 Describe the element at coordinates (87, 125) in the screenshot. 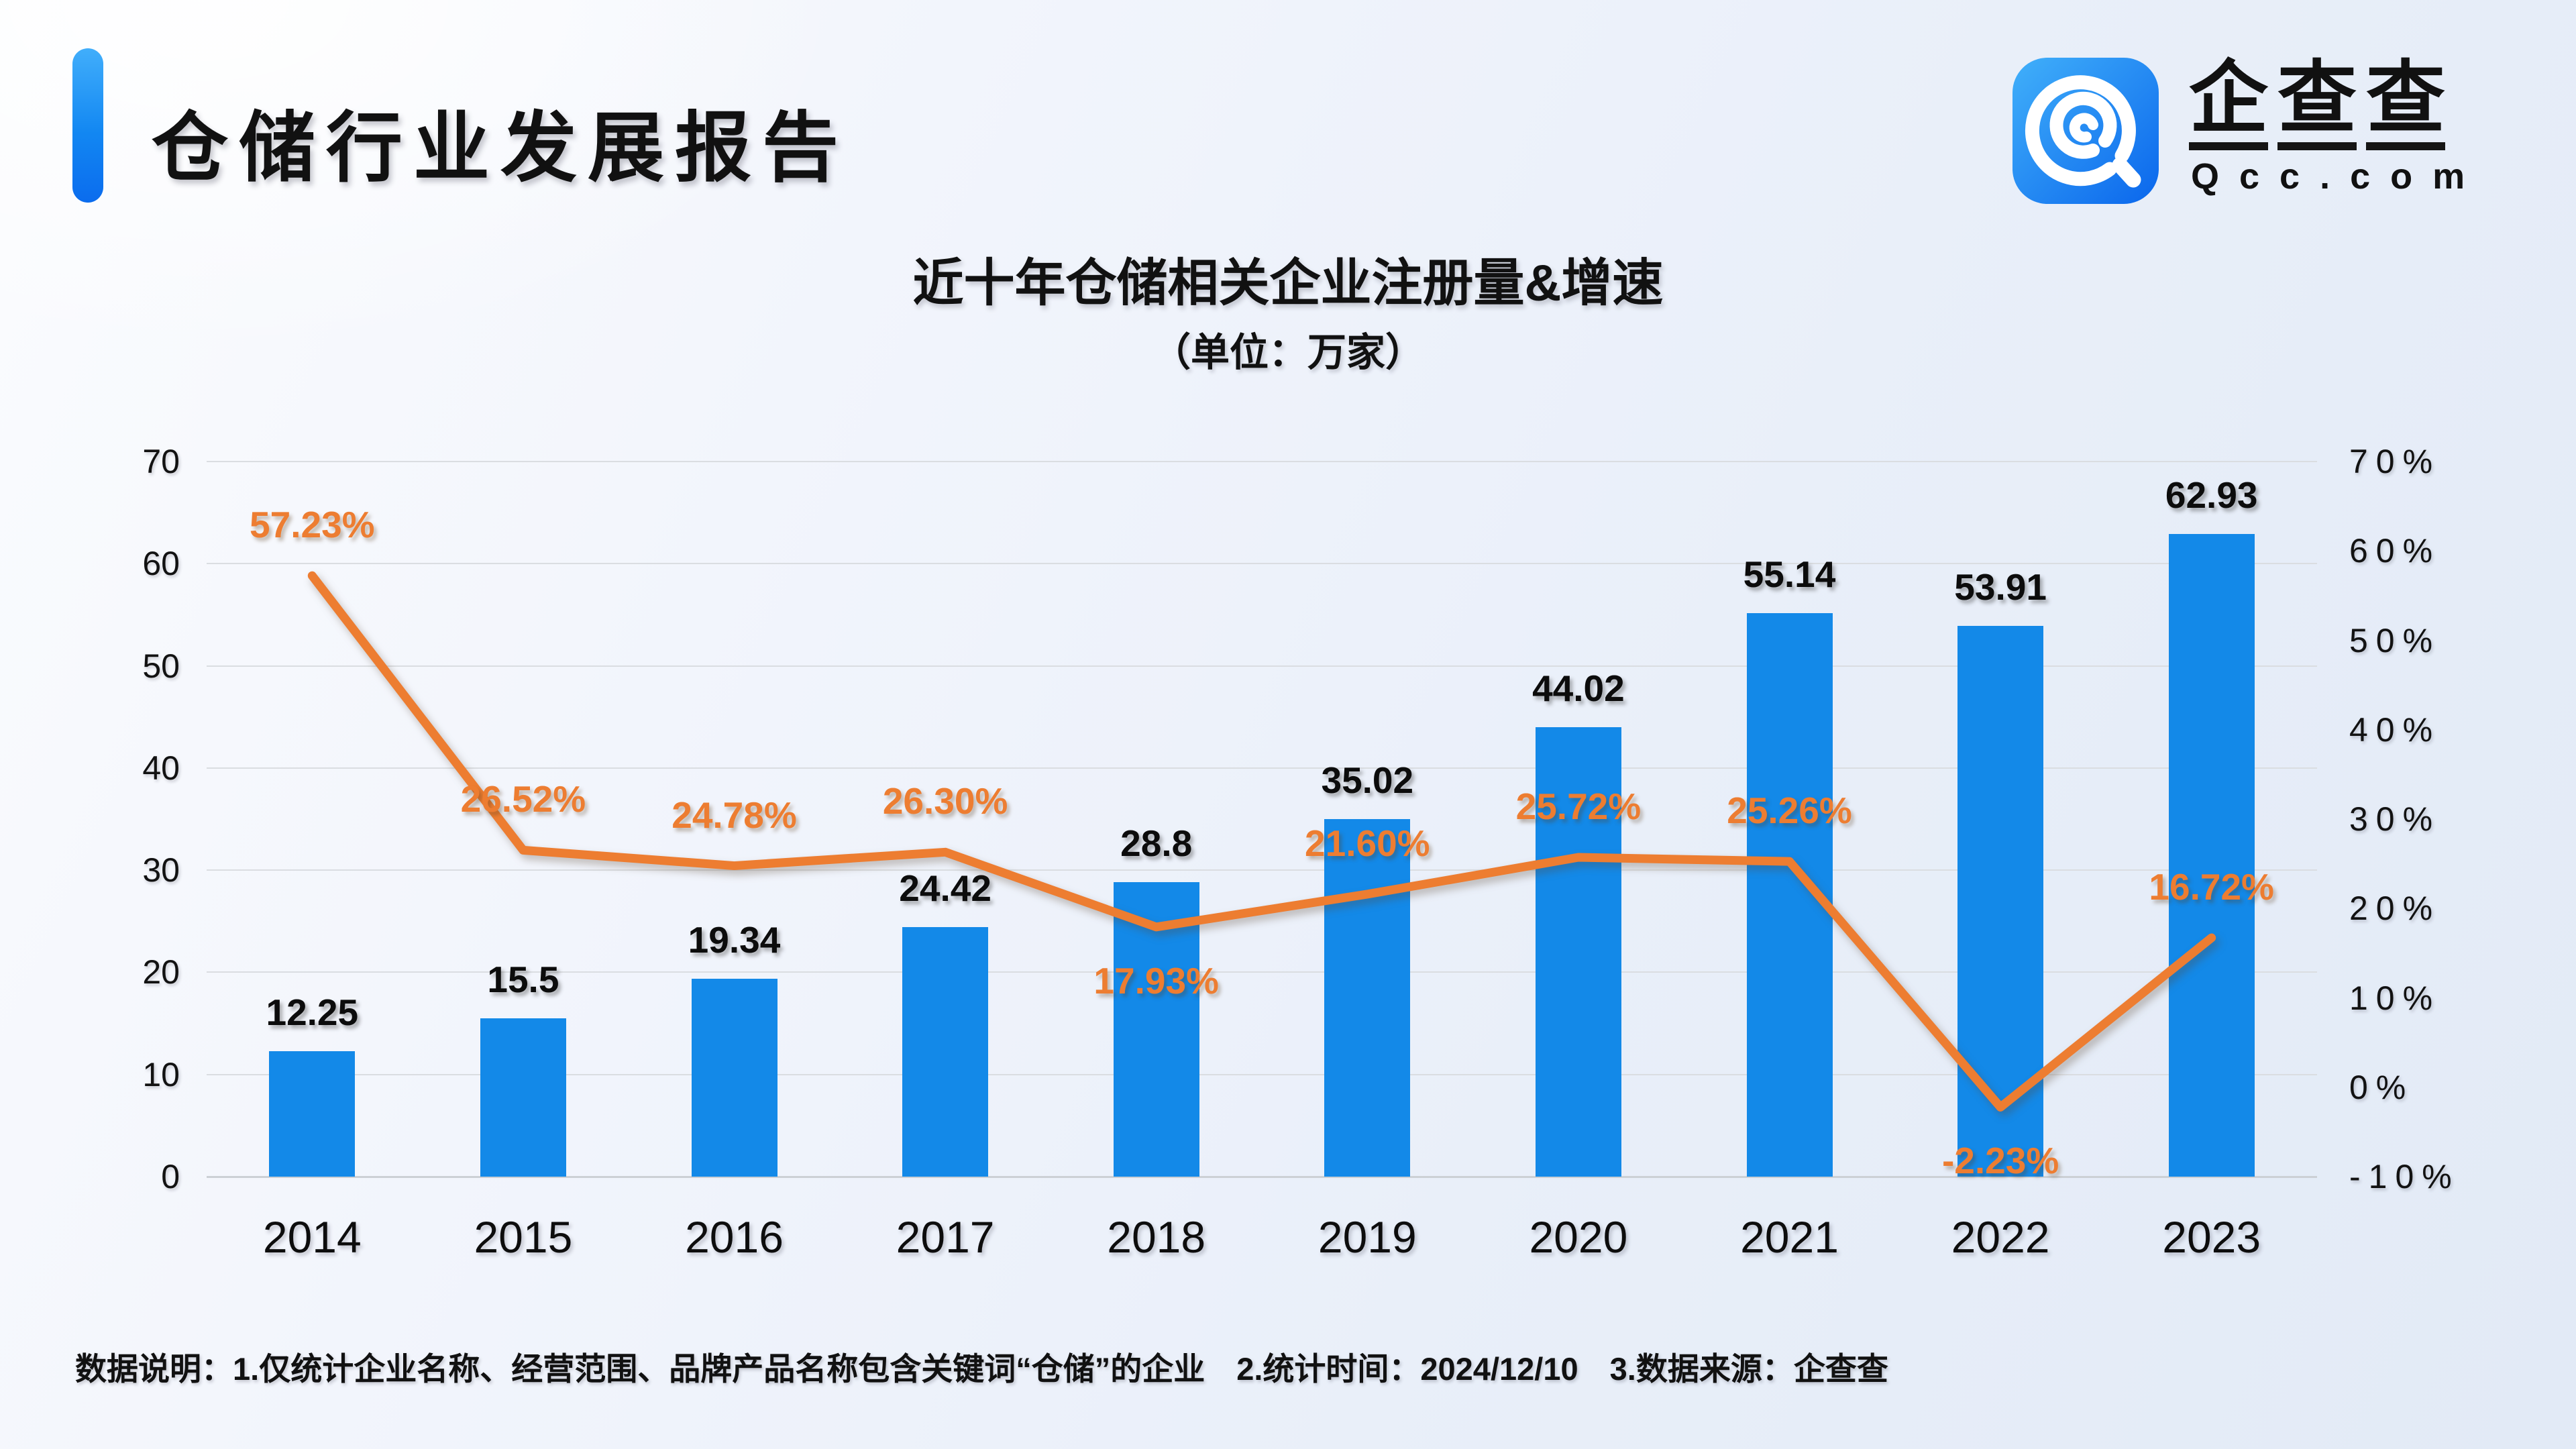

I see `title-accent-bar` at that location.